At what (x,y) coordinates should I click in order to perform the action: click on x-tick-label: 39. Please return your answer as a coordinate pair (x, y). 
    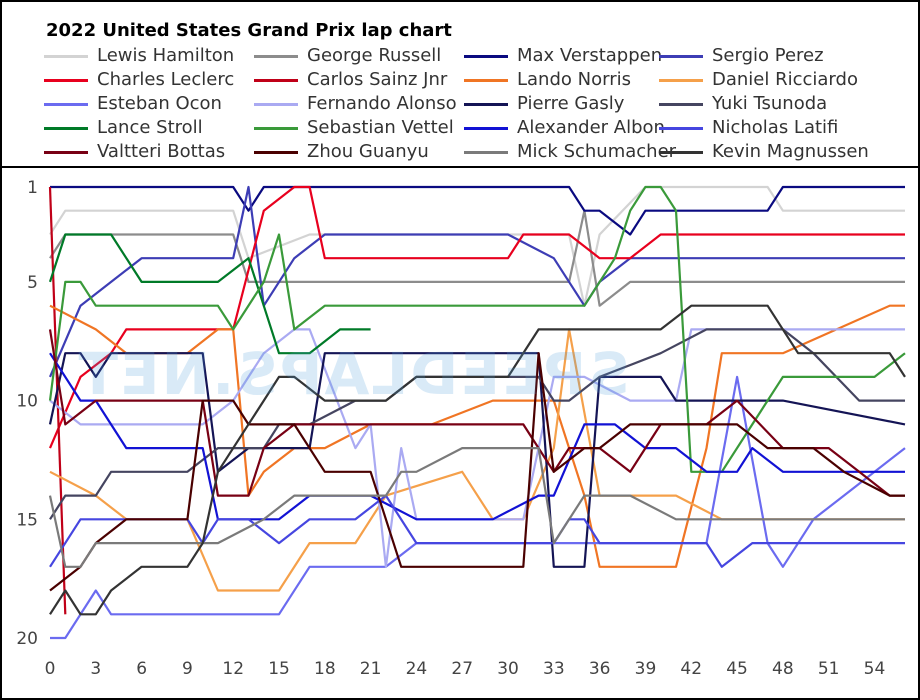
    Looking at the image, I should click on (646, 669).